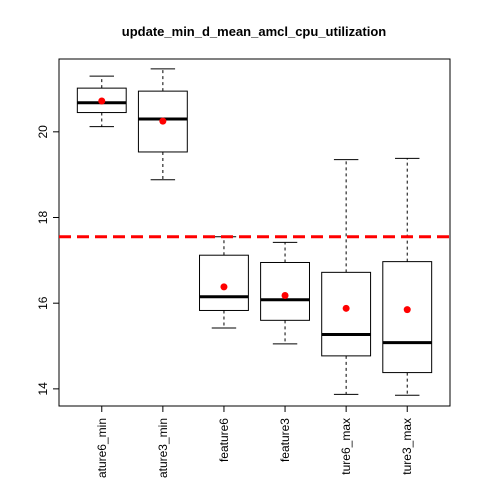 The width and height of the screenshot is (480, 480). Describe the element at coordinates (407, 446) in the screenshot. I see `x-tick-label: ture3_max` at that location.